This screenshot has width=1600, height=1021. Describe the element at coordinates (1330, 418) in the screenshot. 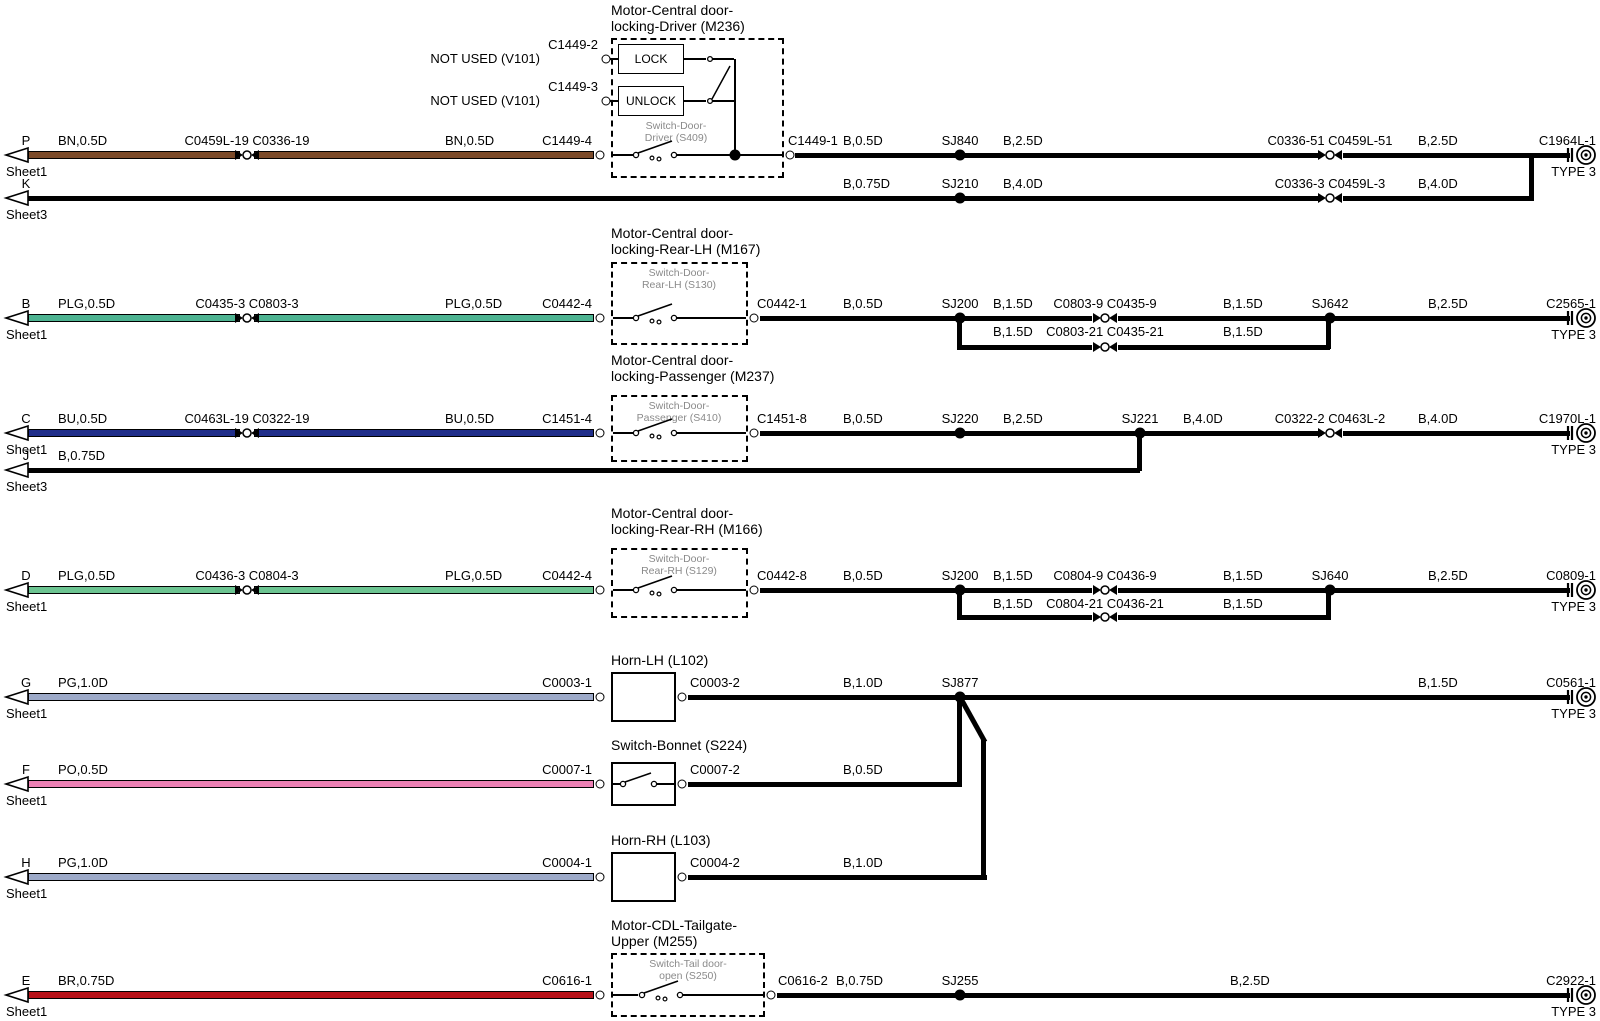

I see `inline-connector-label: C0322-2 C0463L-2` at that location.